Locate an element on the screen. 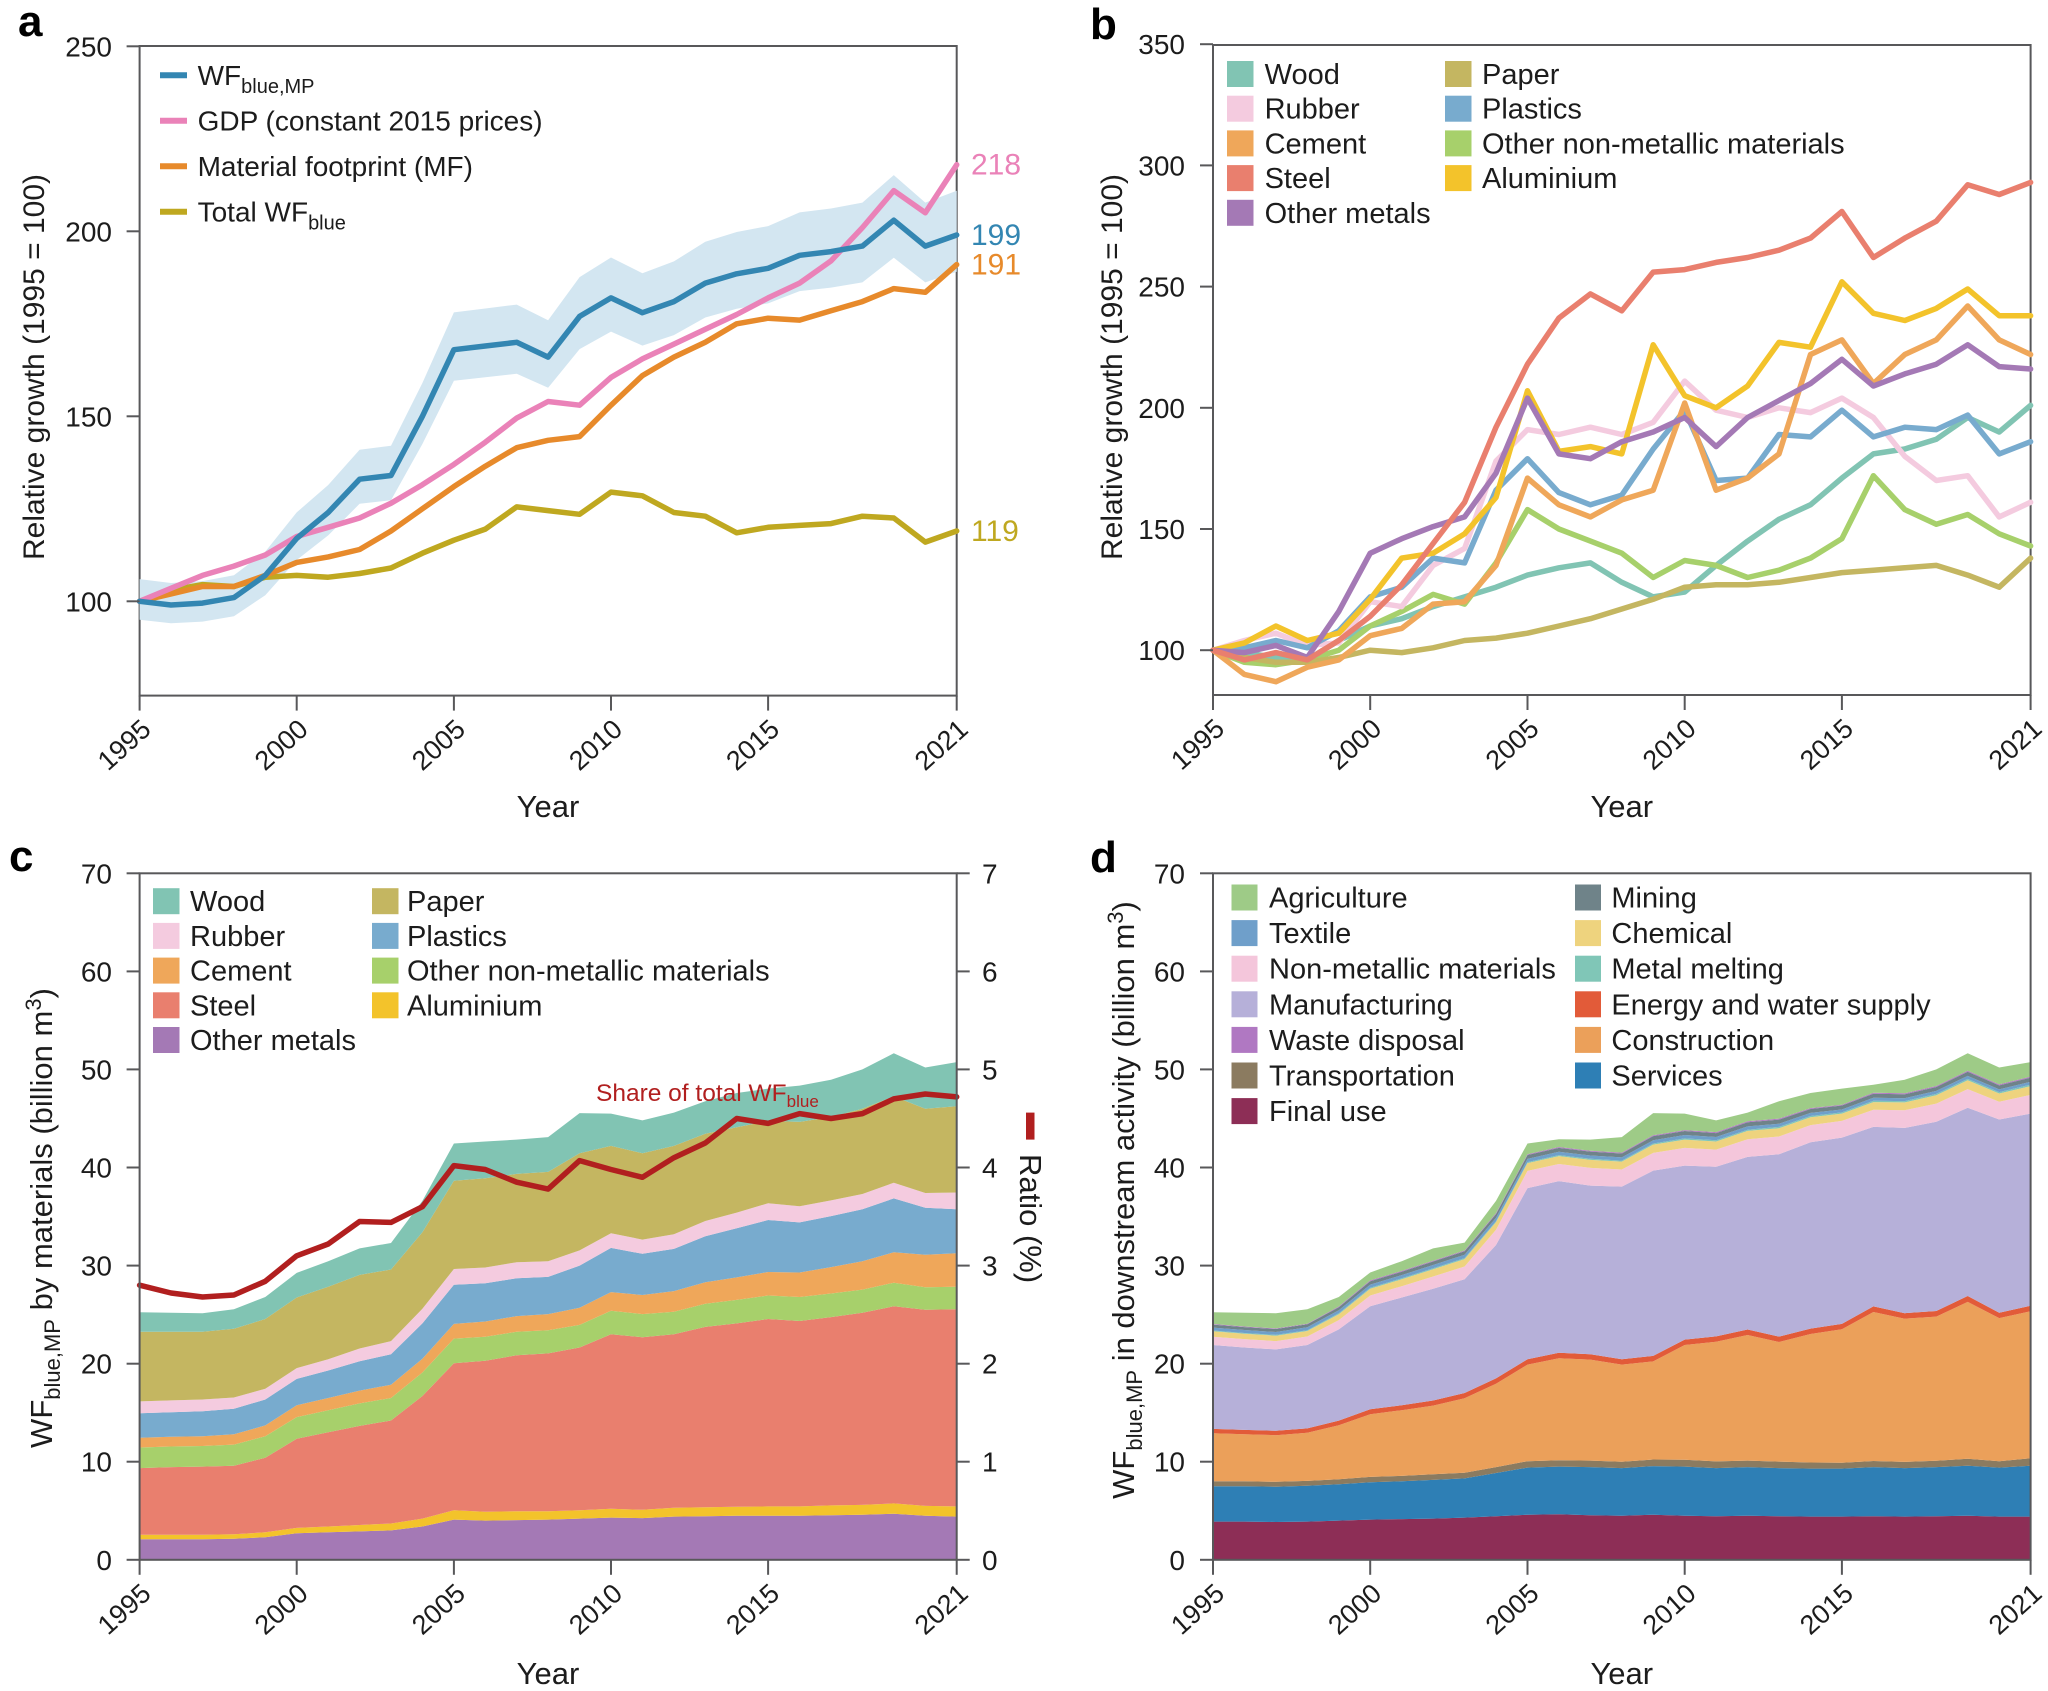  svg-text: Energy and water supply is located at coordinates (1771, 1005).